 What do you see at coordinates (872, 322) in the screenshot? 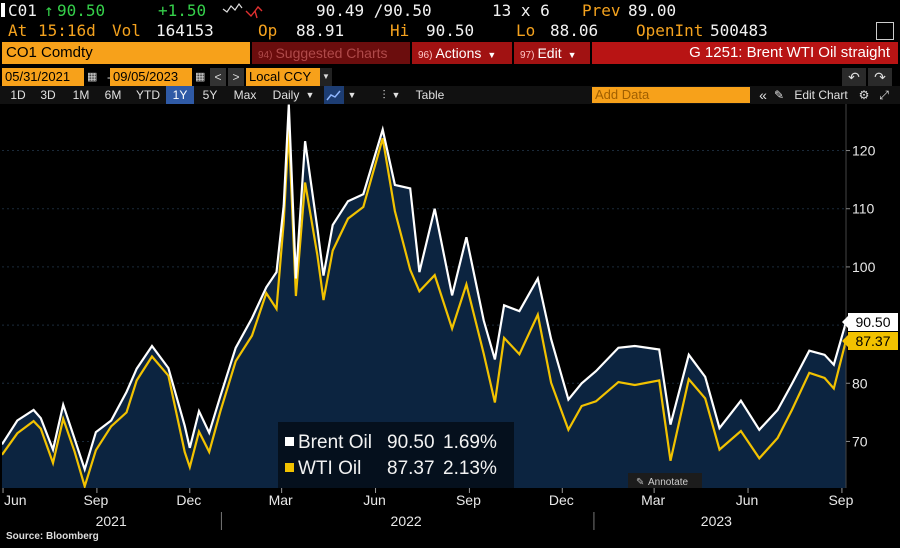
I see `brent-last-value: 90.50` at bounding box center [872, 322].